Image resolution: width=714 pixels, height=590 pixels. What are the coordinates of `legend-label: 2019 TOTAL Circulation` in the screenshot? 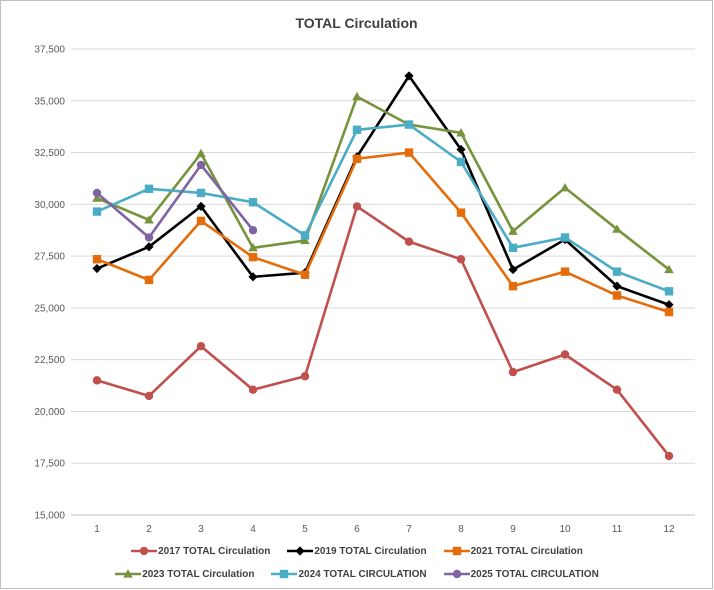 It's located at (370, 551).